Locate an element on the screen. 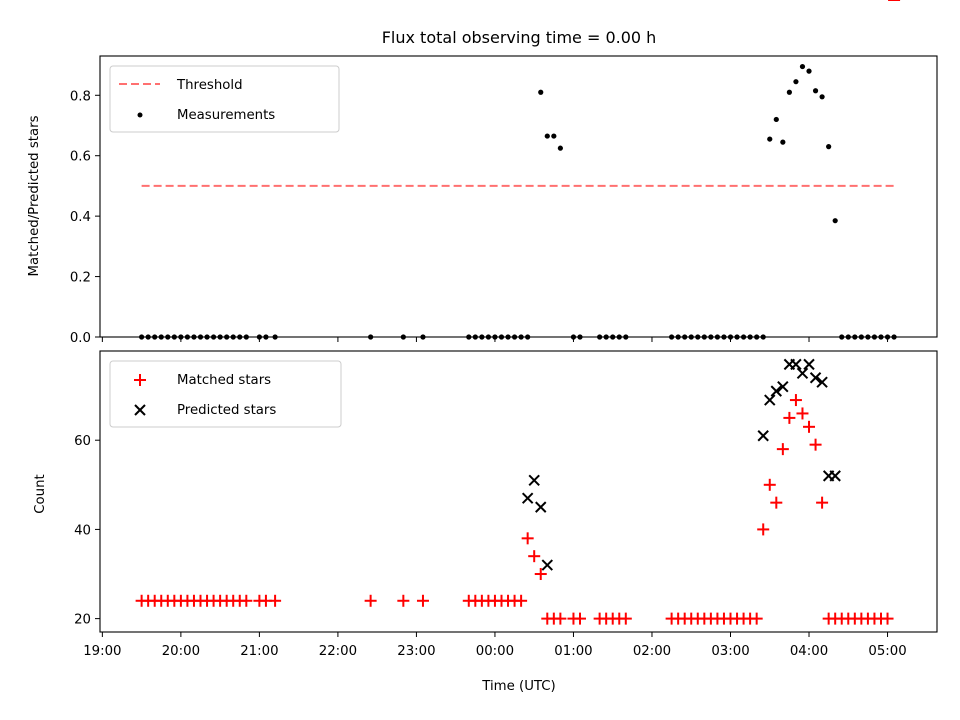 The image size is (960, 720). bottom-legend-box is located at coordinates (225, 394).